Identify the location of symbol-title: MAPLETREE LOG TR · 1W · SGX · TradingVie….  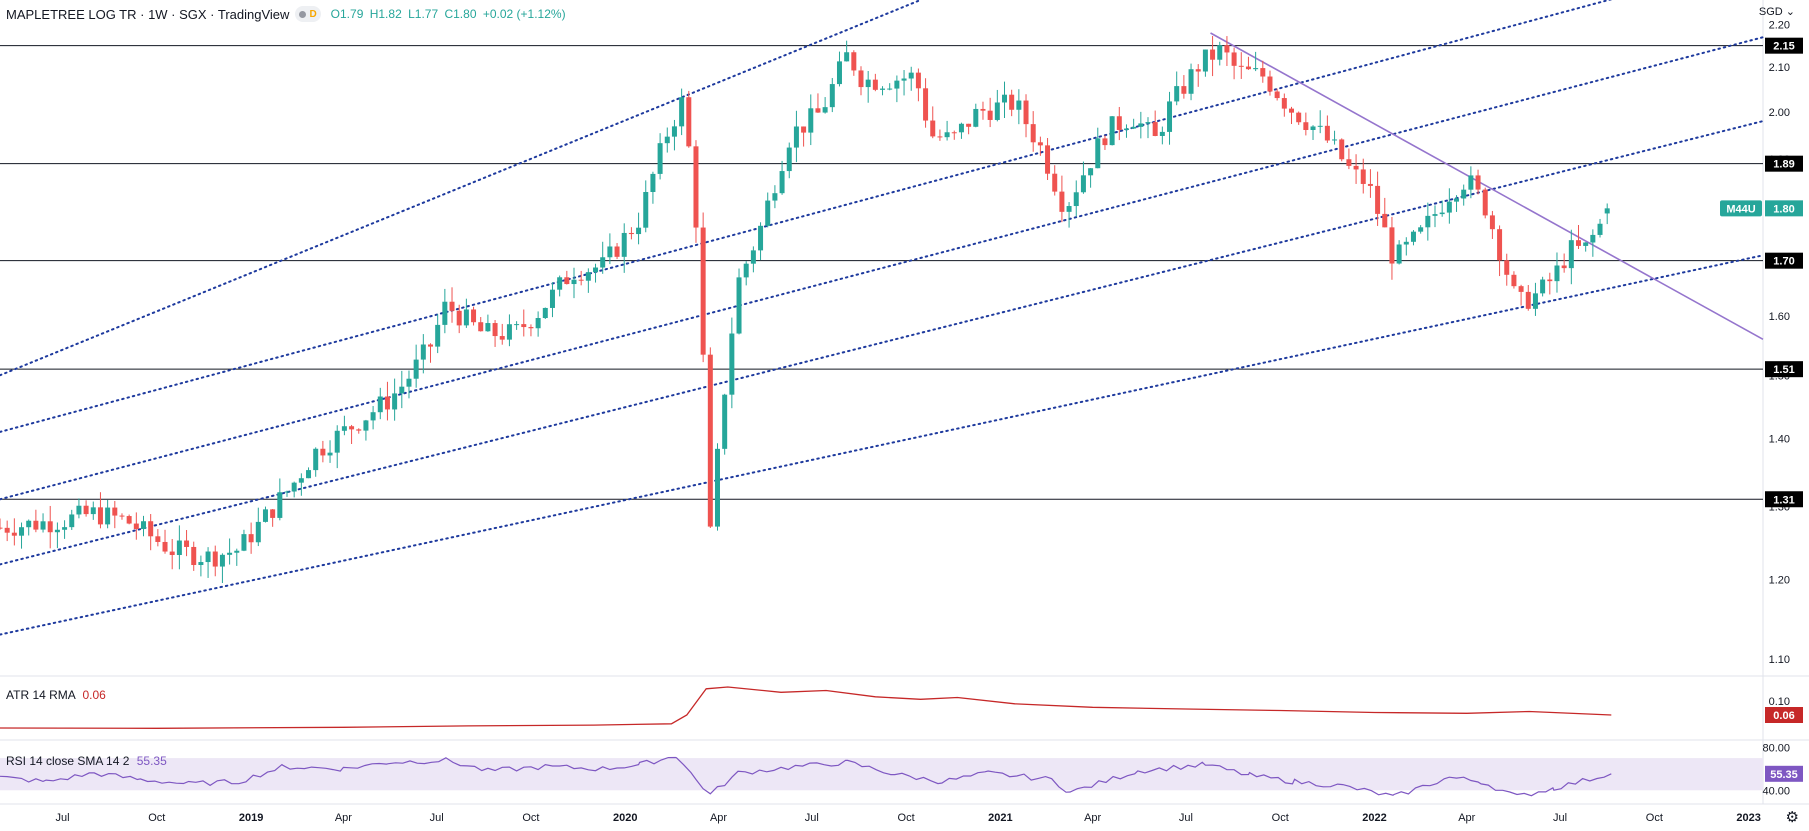
(148, 14).